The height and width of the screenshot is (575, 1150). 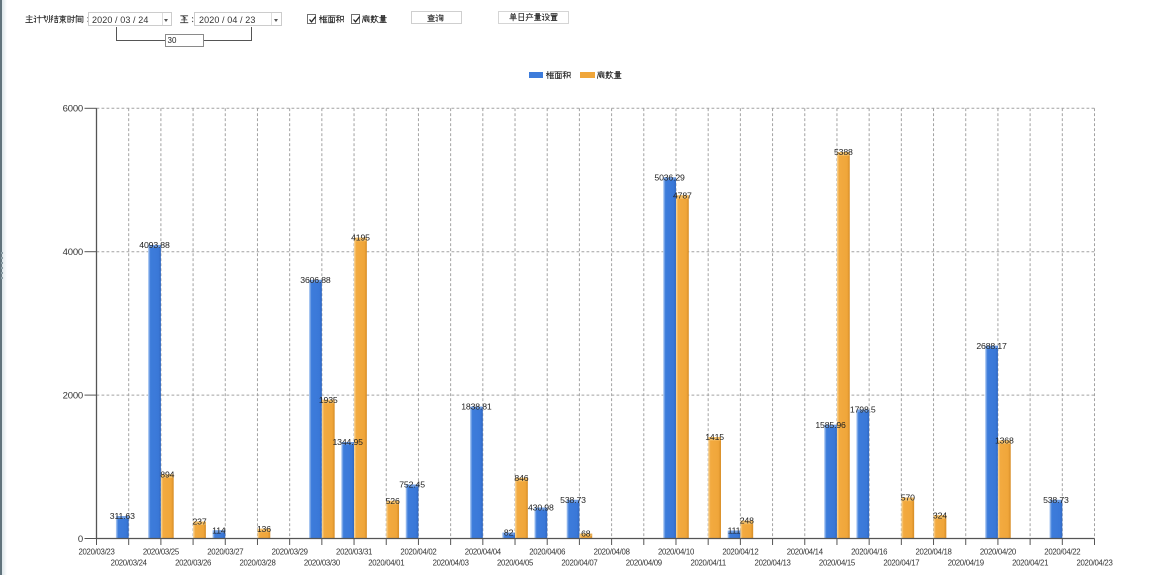 I want to click on svg-text: 2020/04/17, so click(x=901, y=562).